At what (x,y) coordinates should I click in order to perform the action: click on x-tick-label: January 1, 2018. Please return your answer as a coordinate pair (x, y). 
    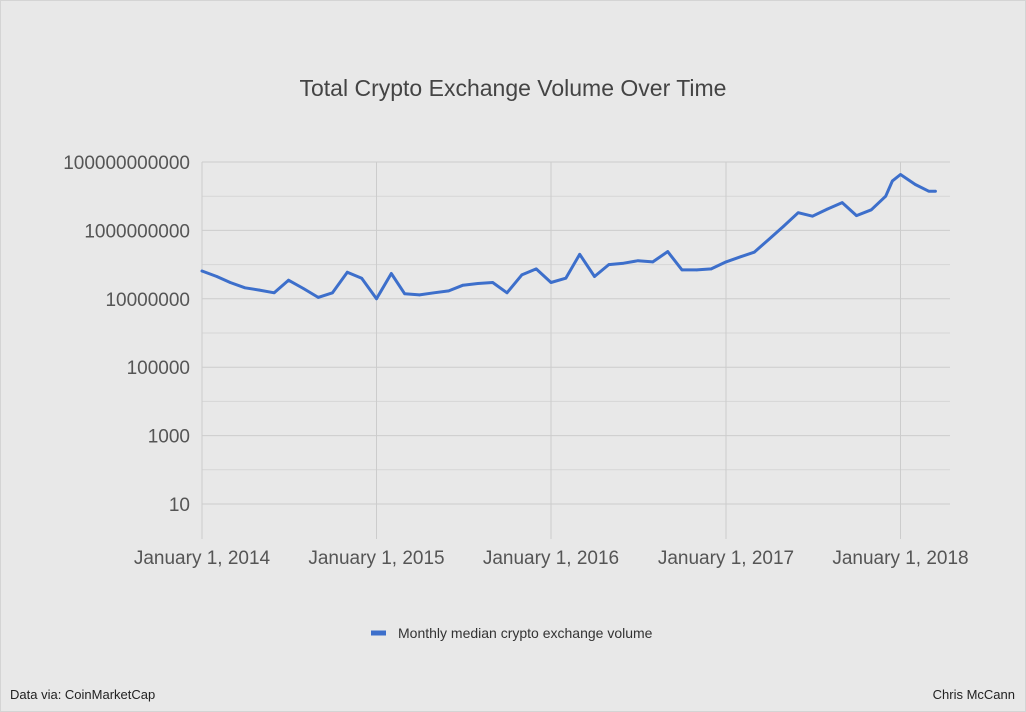
    Looking at the image, I should click on (900, 558).